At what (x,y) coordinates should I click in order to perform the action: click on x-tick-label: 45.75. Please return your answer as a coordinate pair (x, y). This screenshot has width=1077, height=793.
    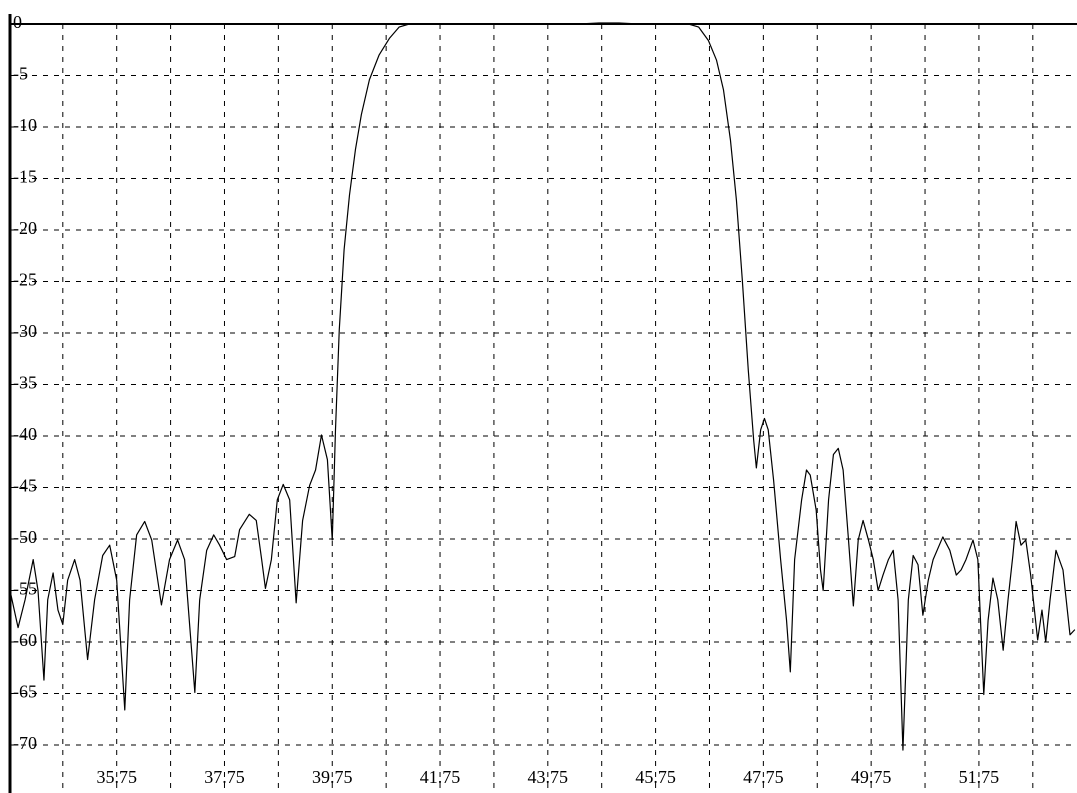
    Looking at the image, I should click on (655, 777).